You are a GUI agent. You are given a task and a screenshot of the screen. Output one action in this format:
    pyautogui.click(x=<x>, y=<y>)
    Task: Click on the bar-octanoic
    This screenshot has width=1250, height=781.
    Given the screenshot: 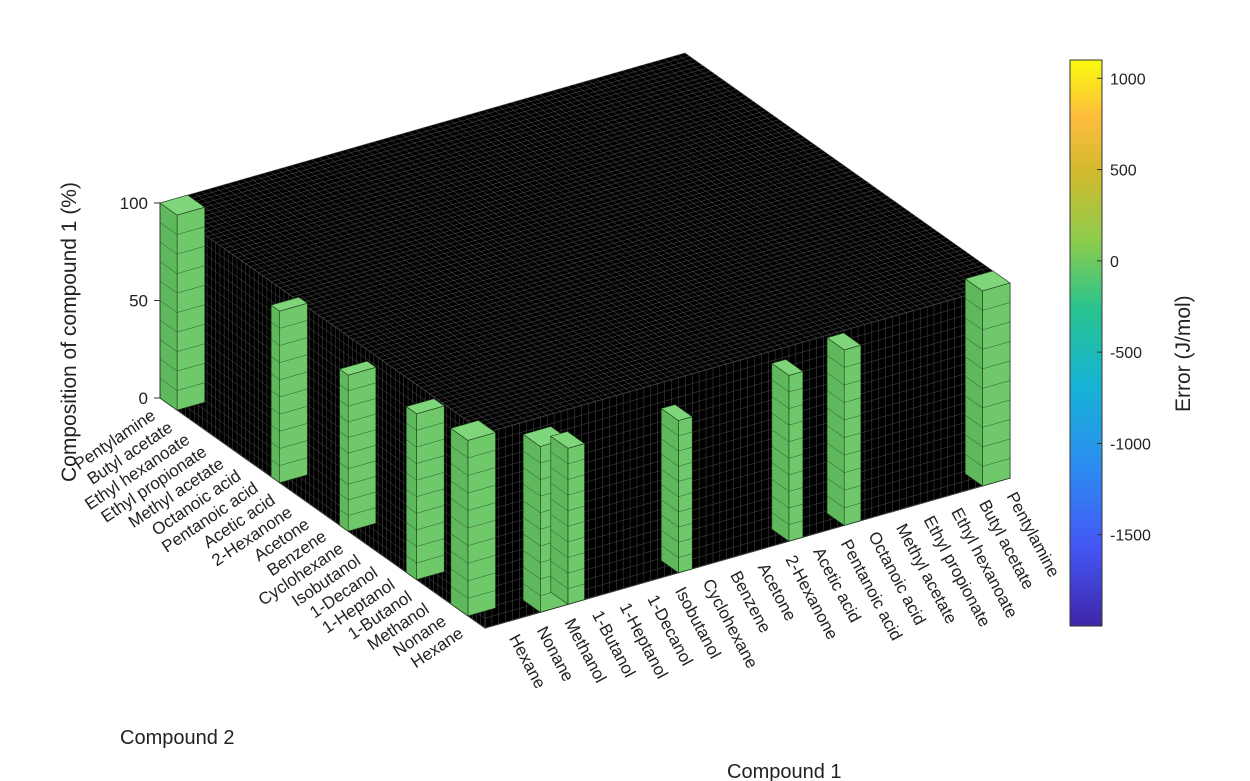 What is the action you would take?
    pyautogui.click(x=844, y=429)
    